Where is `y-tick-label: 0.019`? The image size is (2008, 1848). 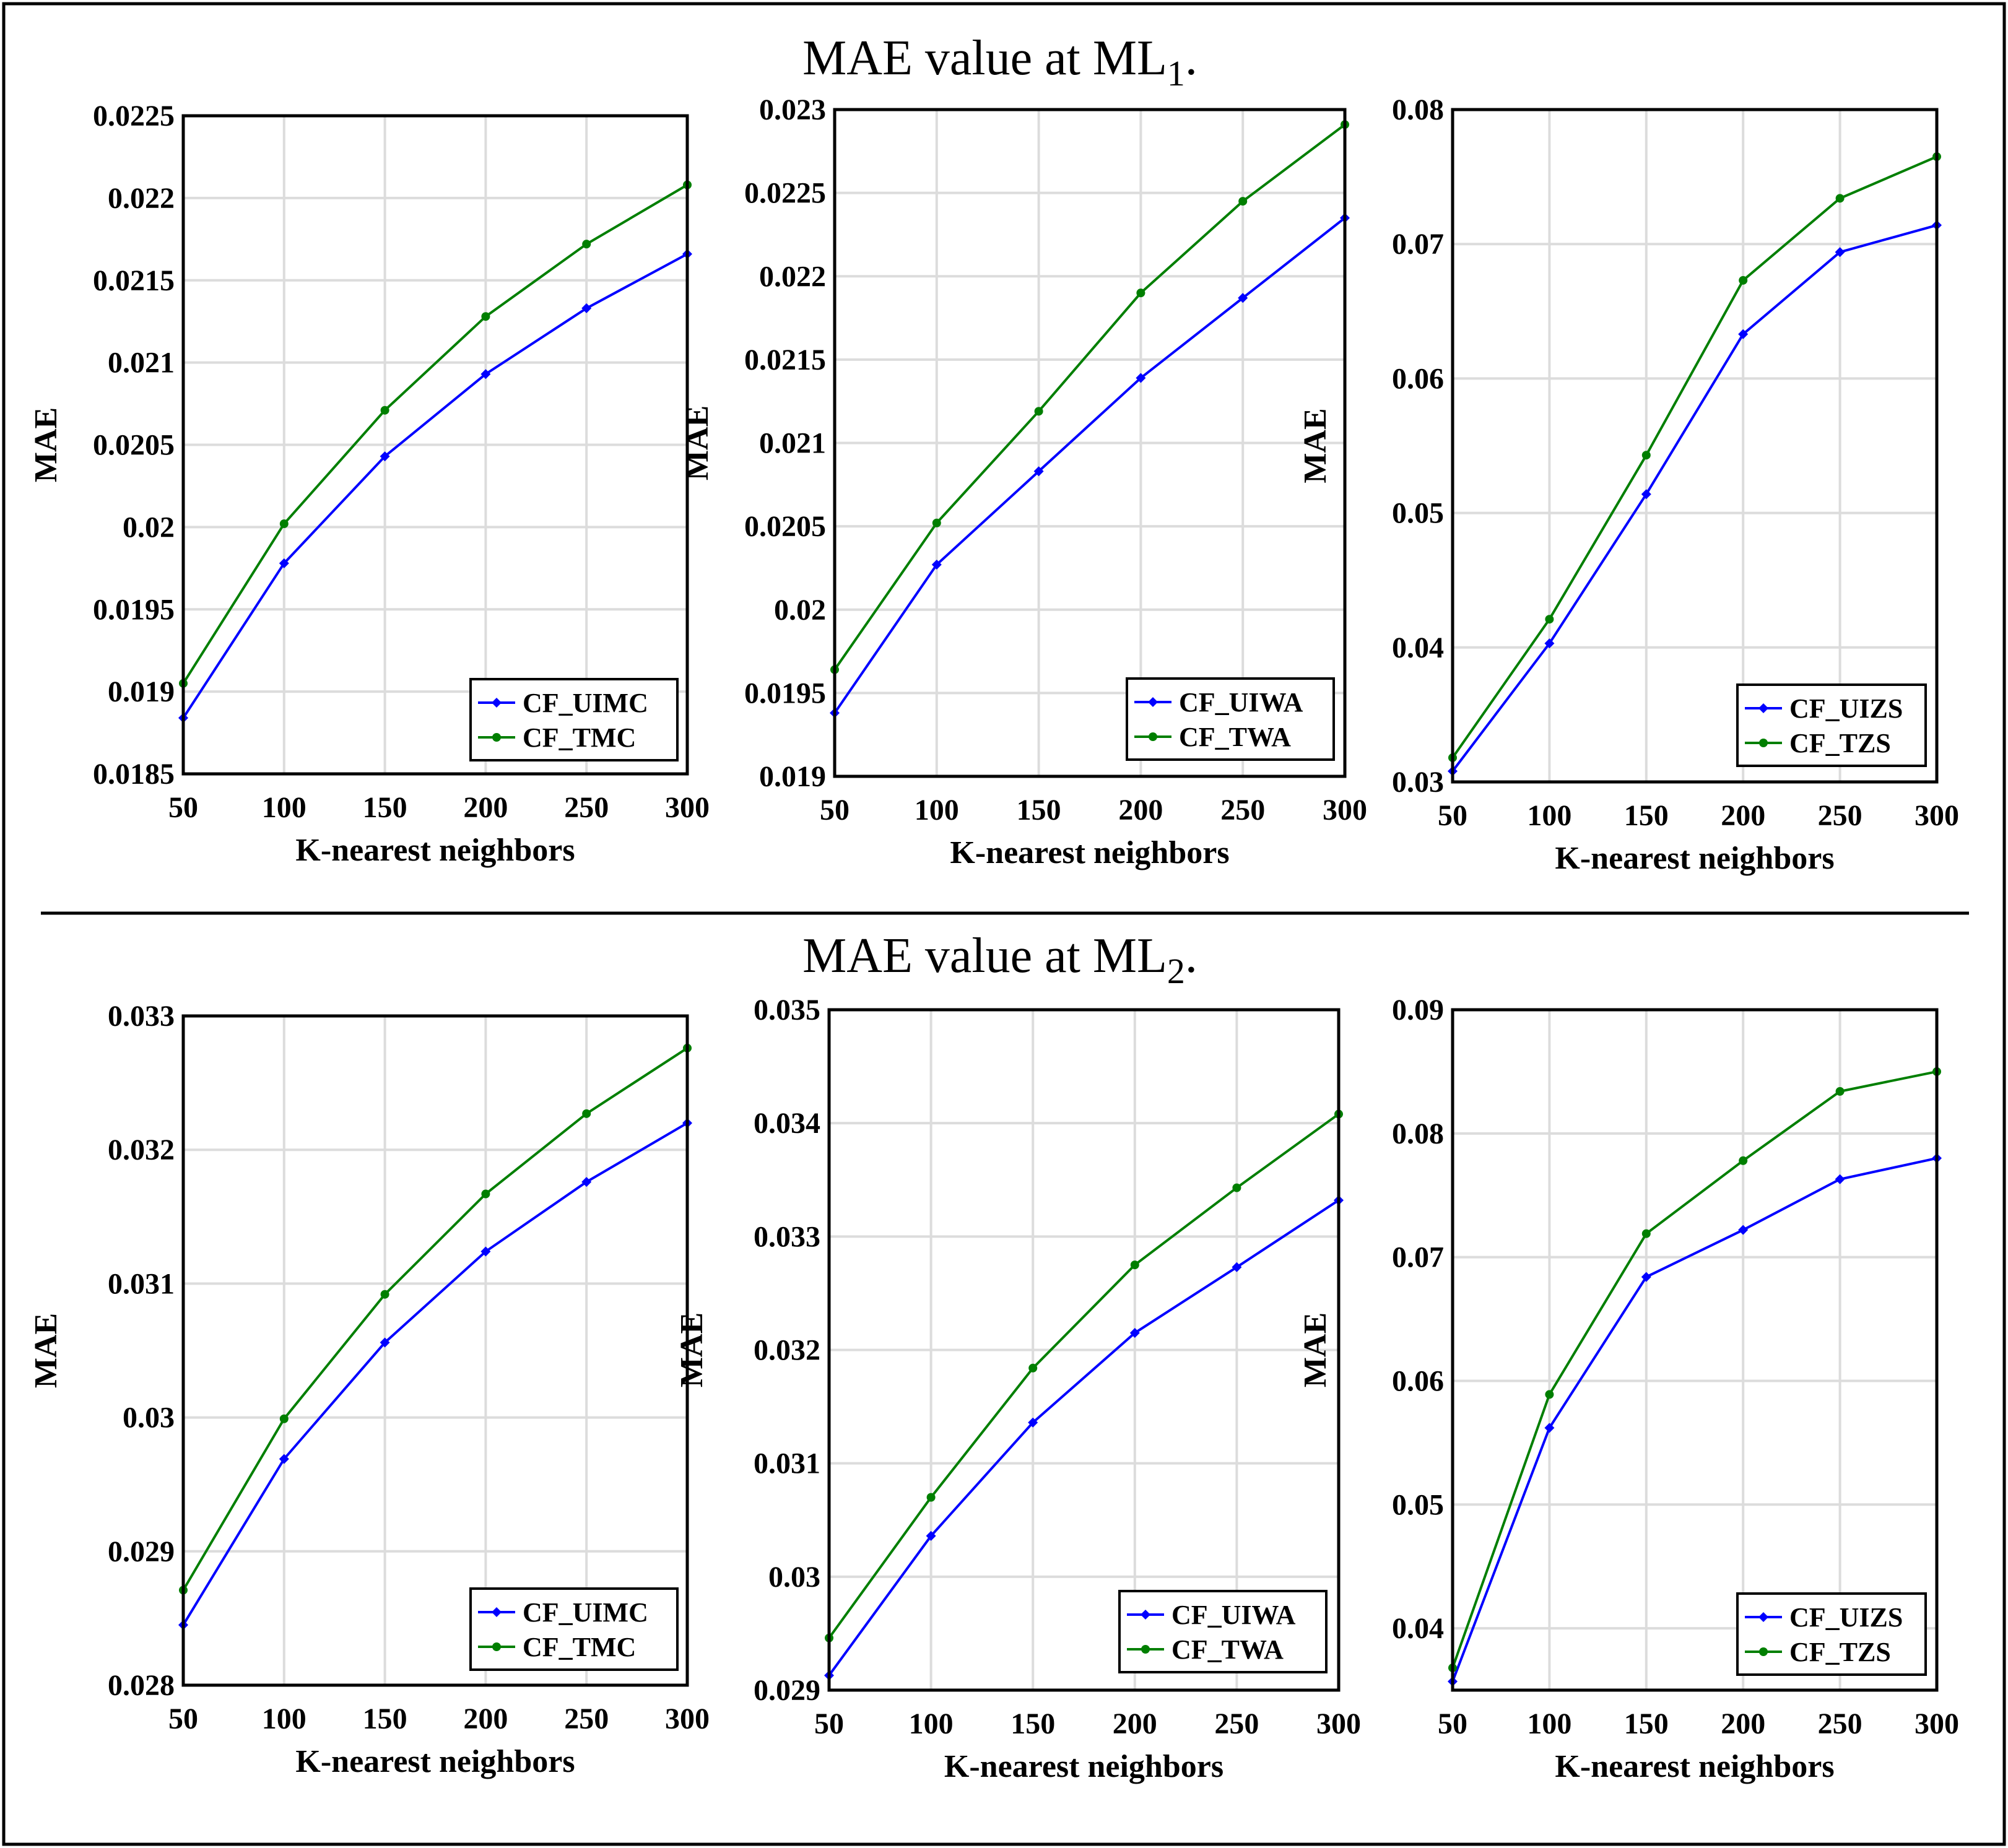 y-tick-label: 0.019 is located at coordinates (141, 692).